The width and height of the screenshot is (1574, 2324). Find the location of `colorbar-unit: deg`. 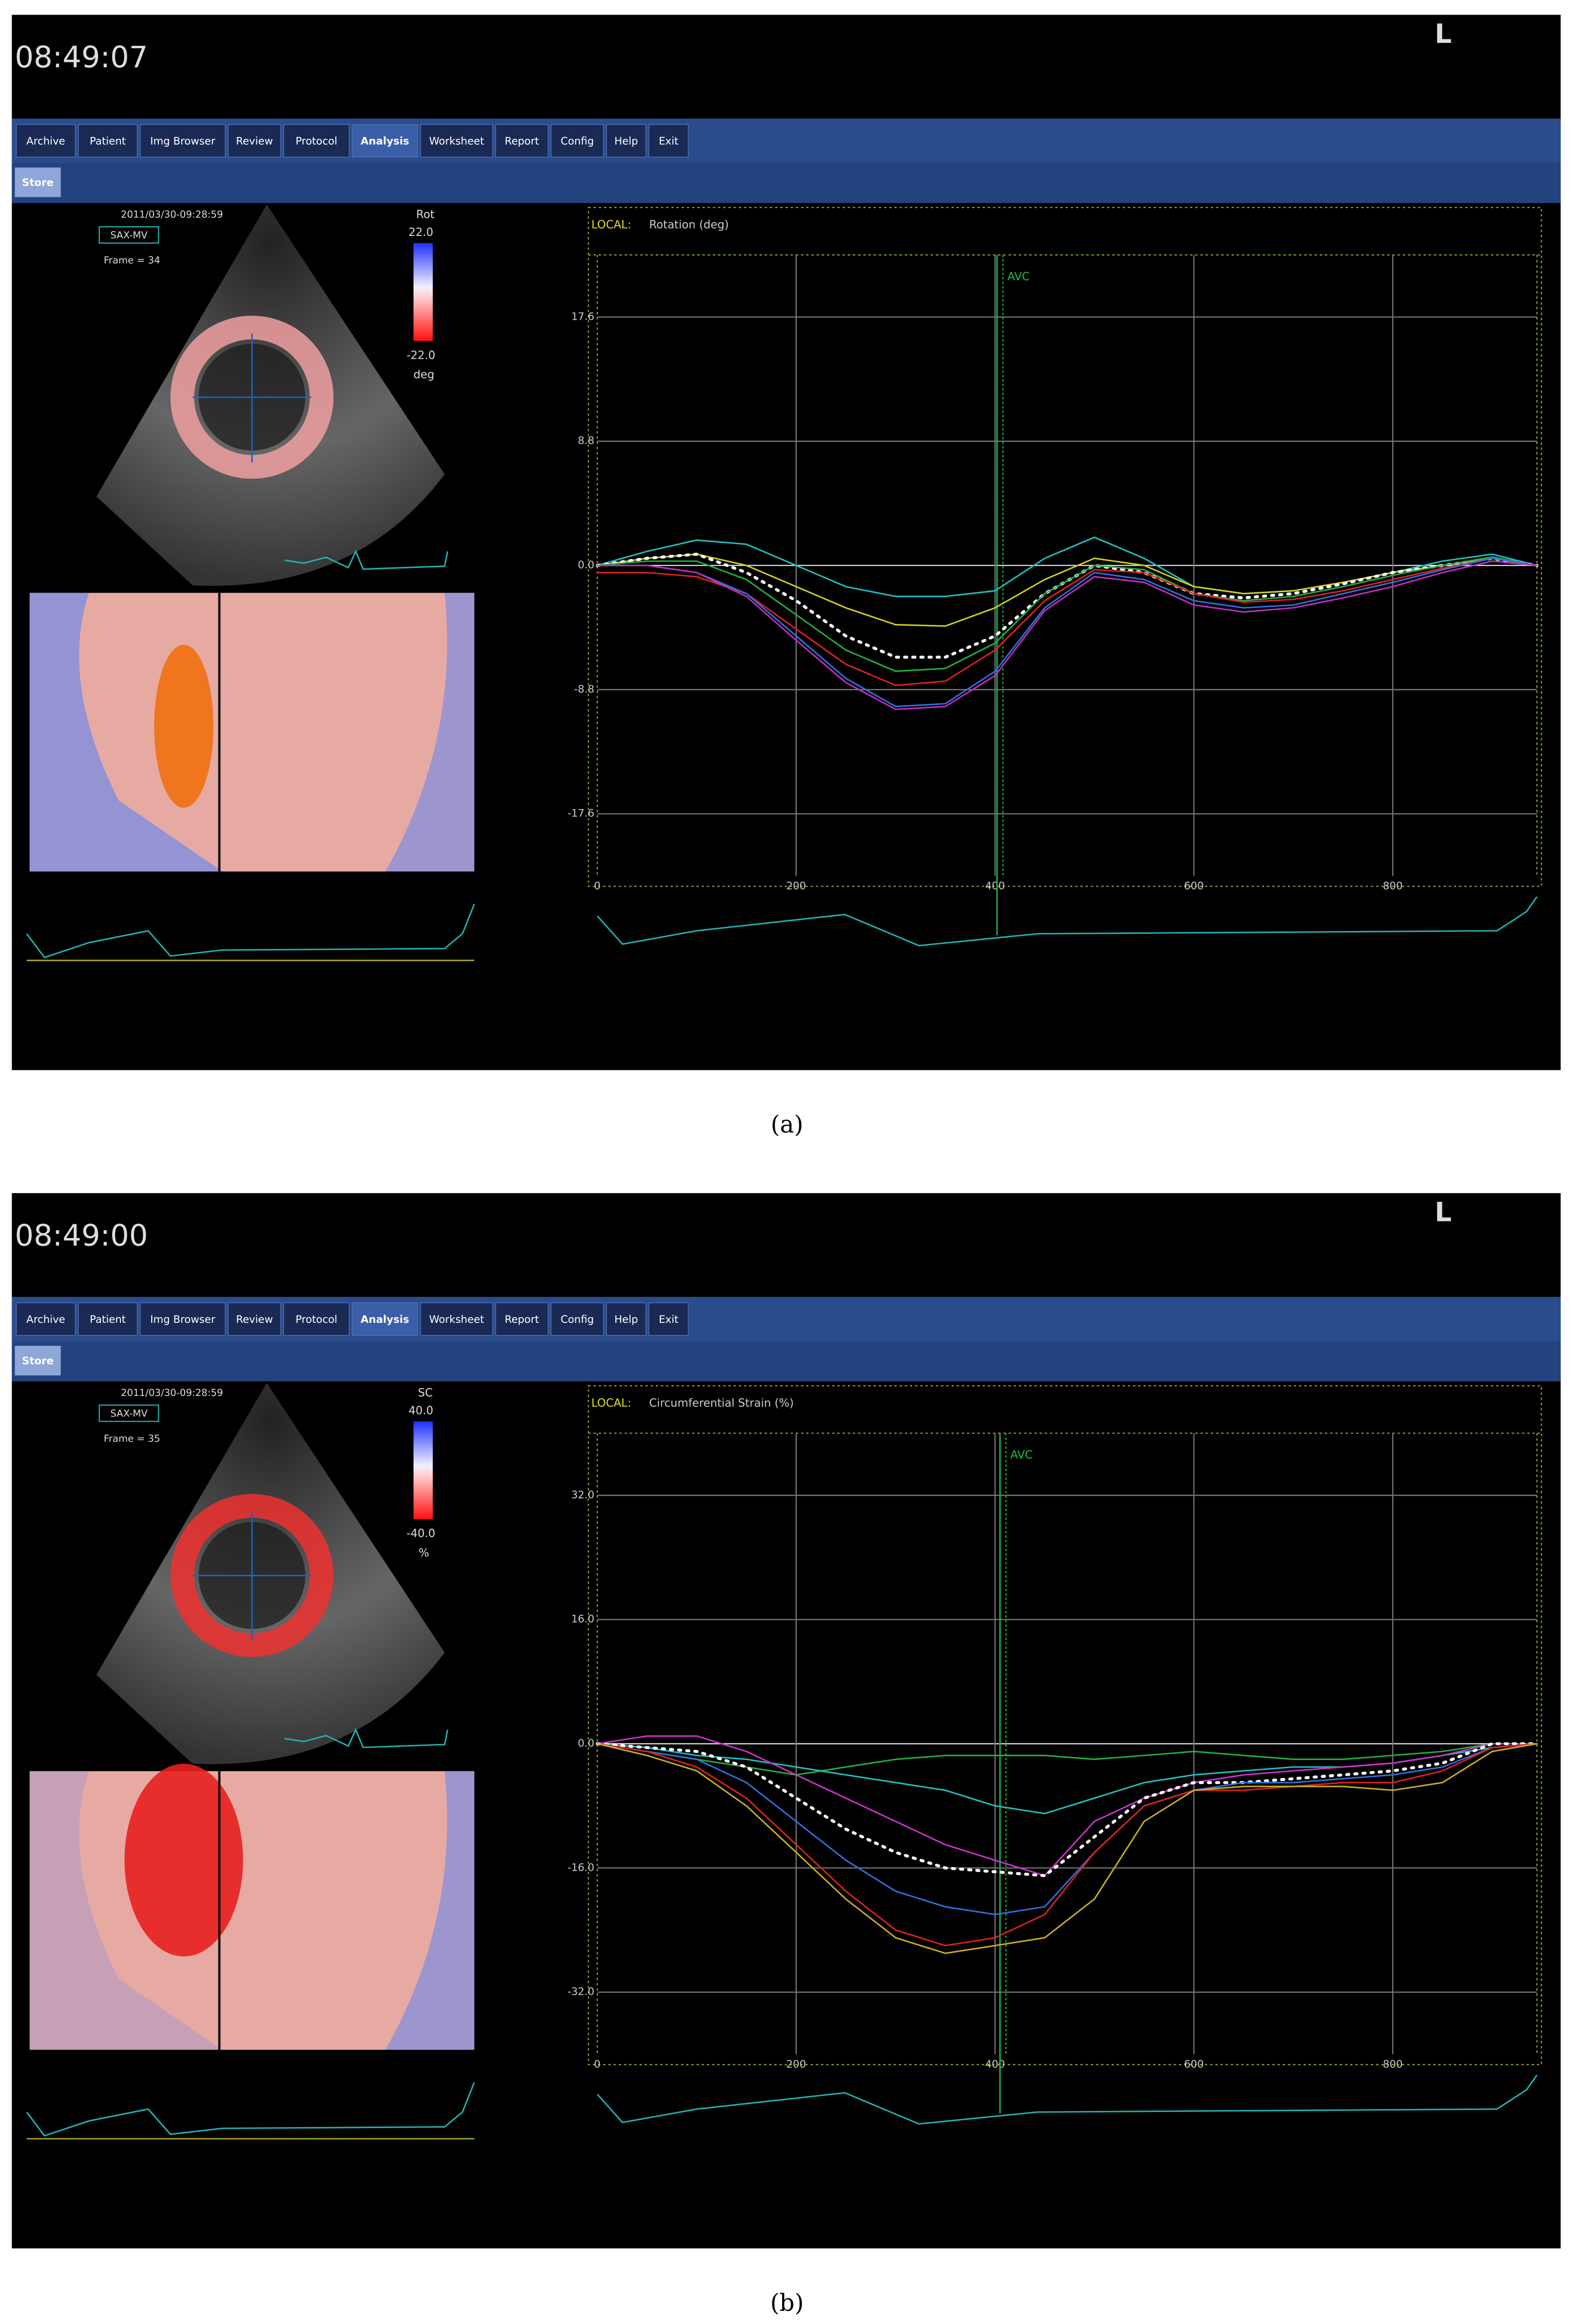

colorbar-unit: deg is located at coordinates (423, 374).